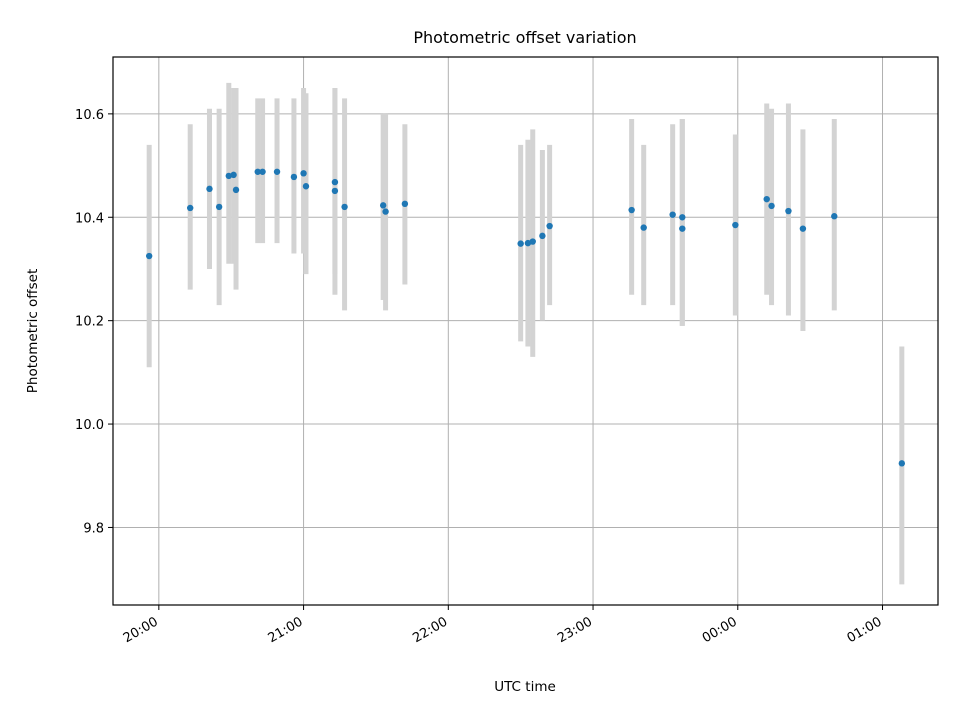  What do you see at coordinates (525, 687) in the screenshot?
I see `x-axis-label: UTC time` at bounding box center [525, 687].